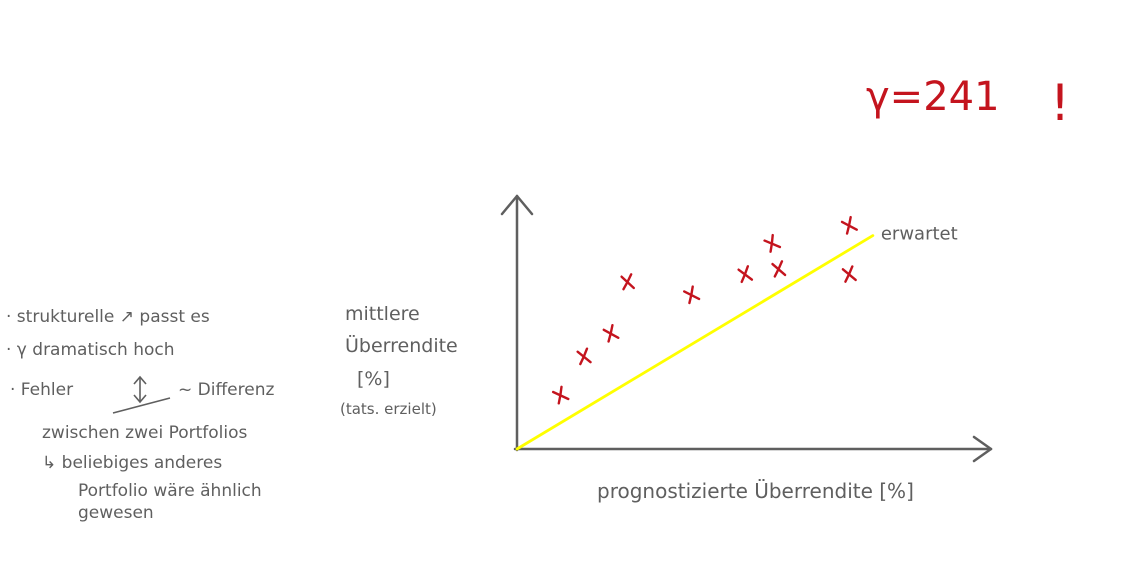 This screenshot has height=564, width=1128. I want to click on y-axis-label-line: mittlere, so click(382, 314).